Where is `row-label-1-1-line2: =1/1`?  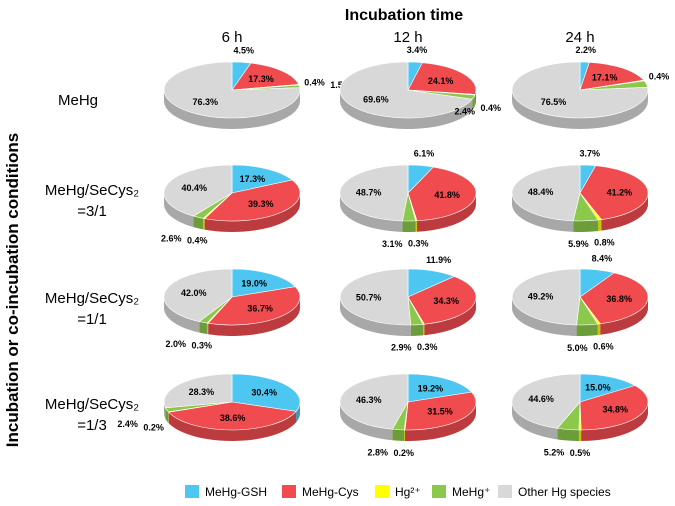
row-label-1-1-line2: =1/1 is located at coordinates (92, 319).